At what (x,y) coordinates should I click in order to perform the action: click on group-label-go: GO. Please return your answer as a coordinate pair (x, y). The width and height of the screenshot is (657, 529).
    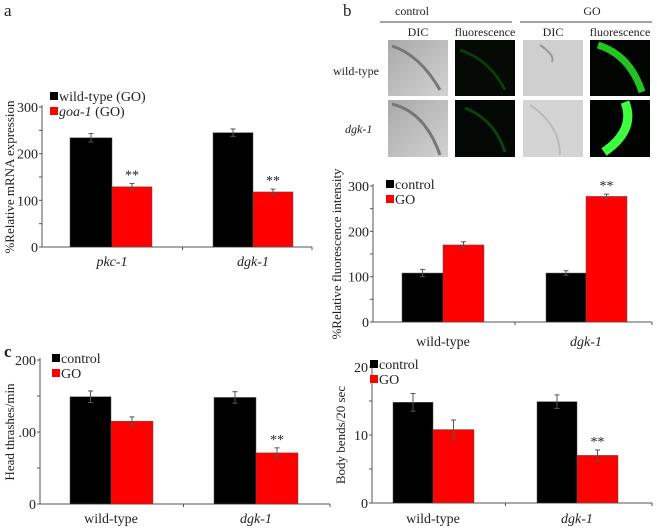
    Looking at the image, I should click on (592, 11).